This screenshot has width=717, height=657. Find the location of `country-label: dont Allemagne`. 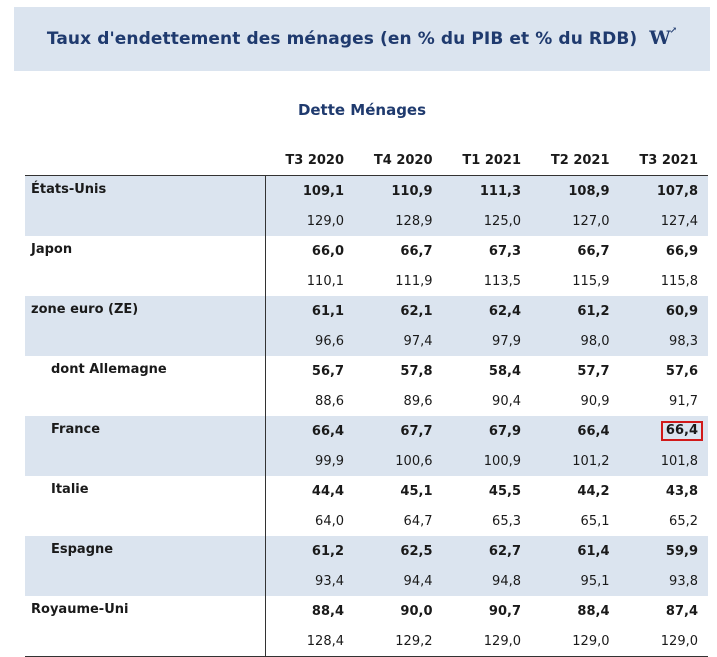

country-label: dont Allemagne is located at coordinates (145, 386).